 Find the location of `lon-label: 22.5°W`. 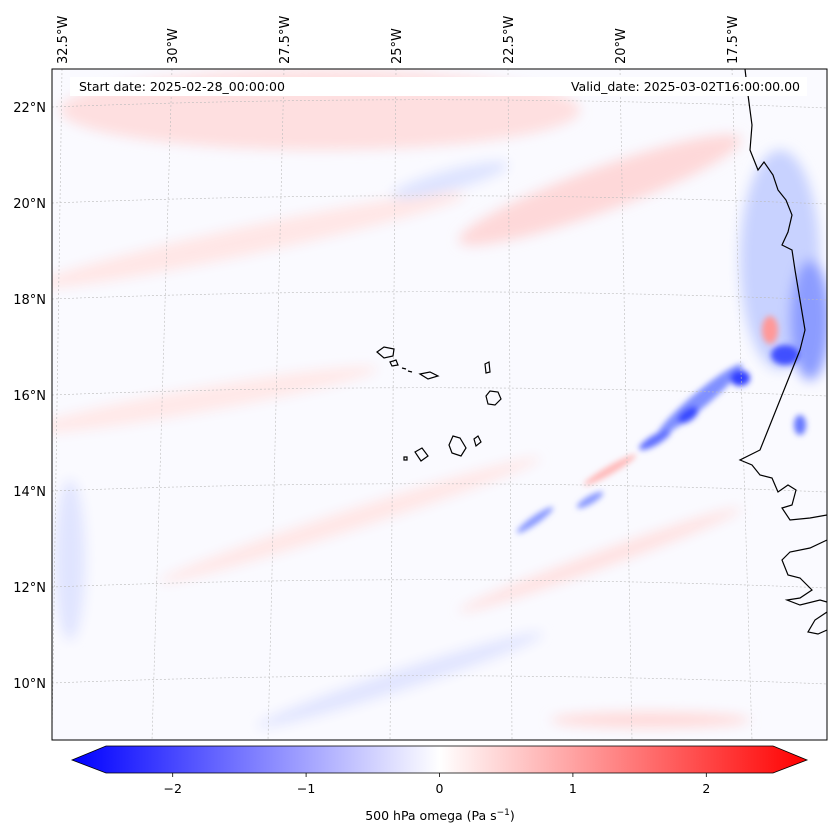

lon-label: 22.5°W is located at coordinates (509, 40).